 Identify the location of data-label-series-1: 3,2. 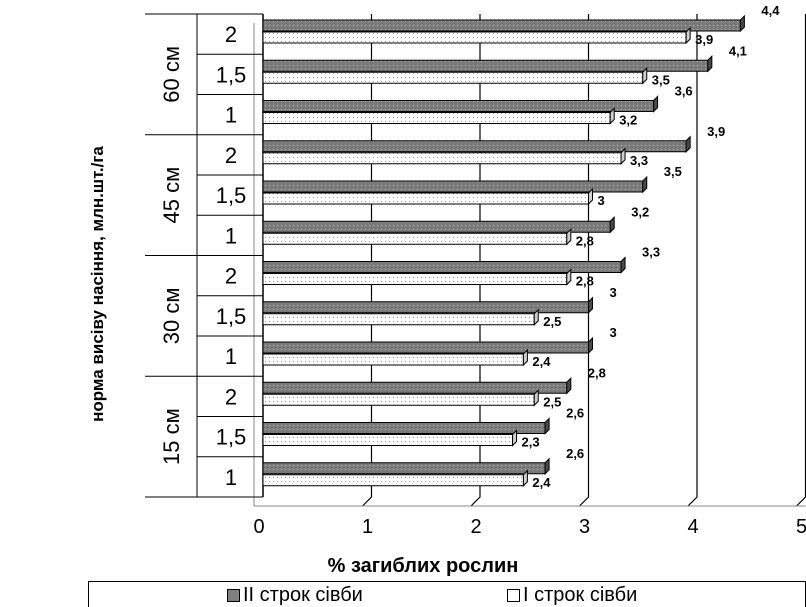
(628, 120).